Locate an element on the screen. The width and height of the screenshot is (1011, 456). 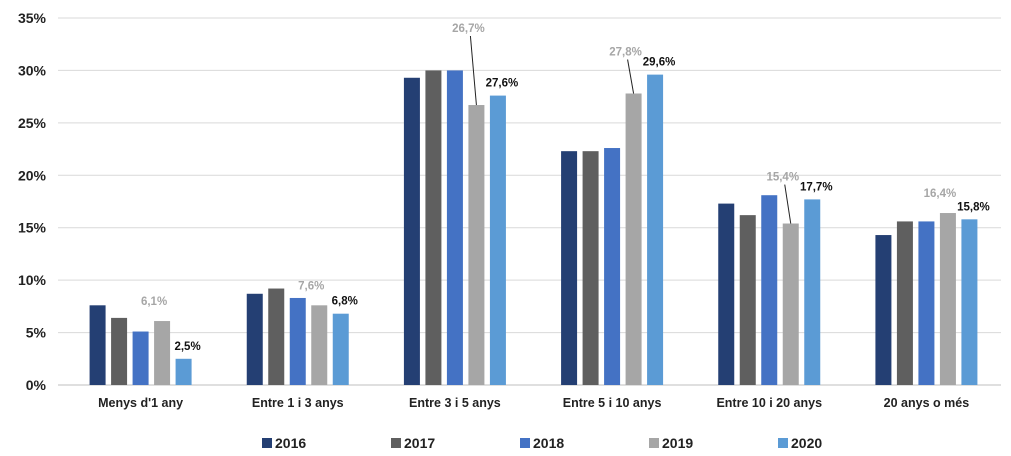
data-label-2019: 26,7% is located at coordinates (468, 29).